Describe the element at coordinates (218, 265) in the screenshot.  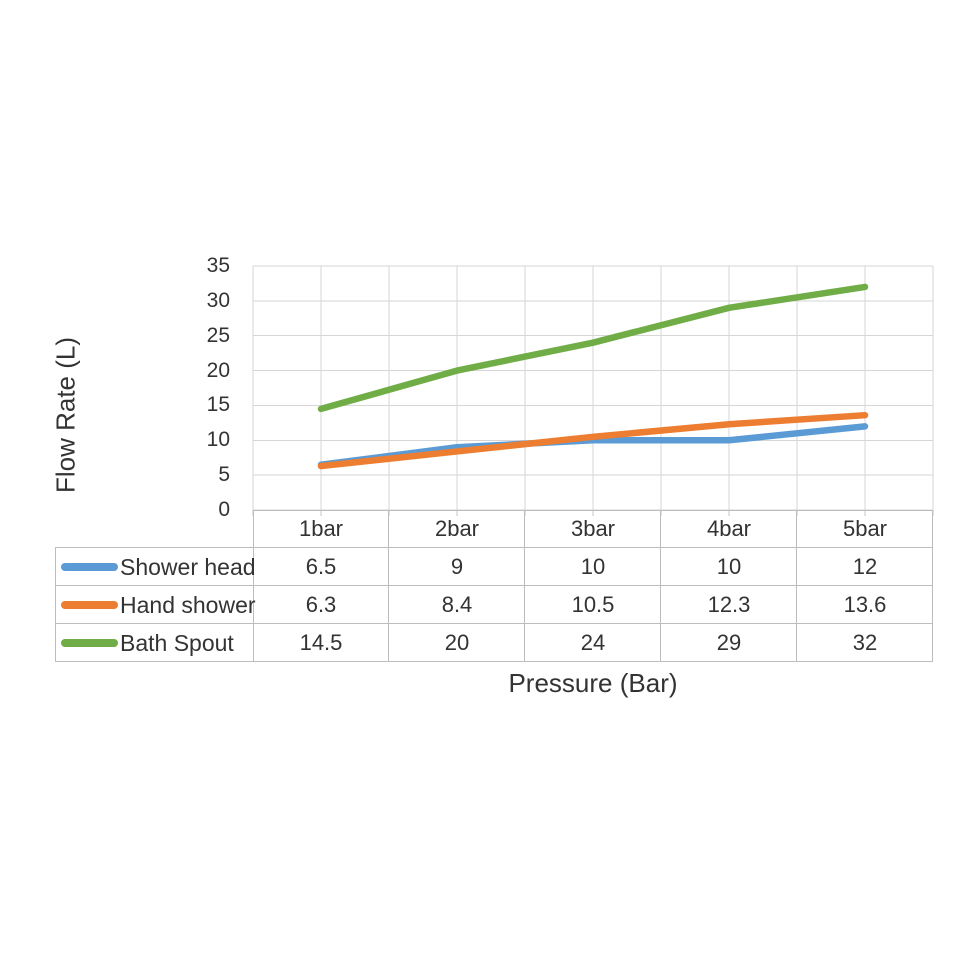
I see `y-tick-label-35: 35` at that location.